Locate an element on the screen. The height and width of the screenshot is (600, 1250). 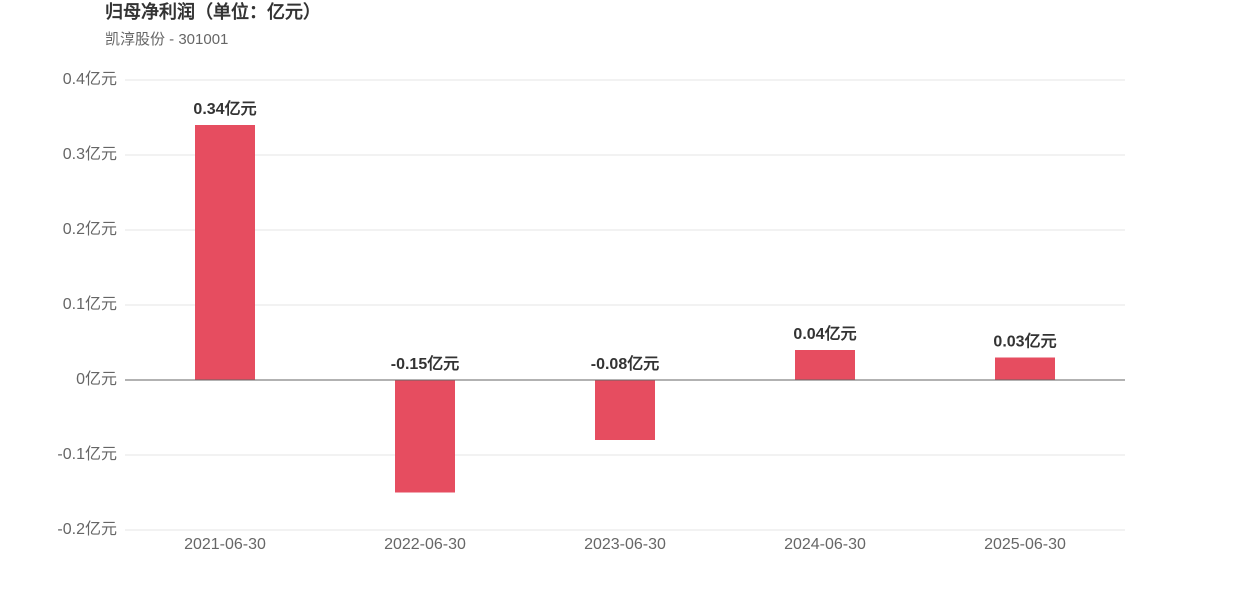
value-label: 0.04亿元 is located at coordinates (824, 333).